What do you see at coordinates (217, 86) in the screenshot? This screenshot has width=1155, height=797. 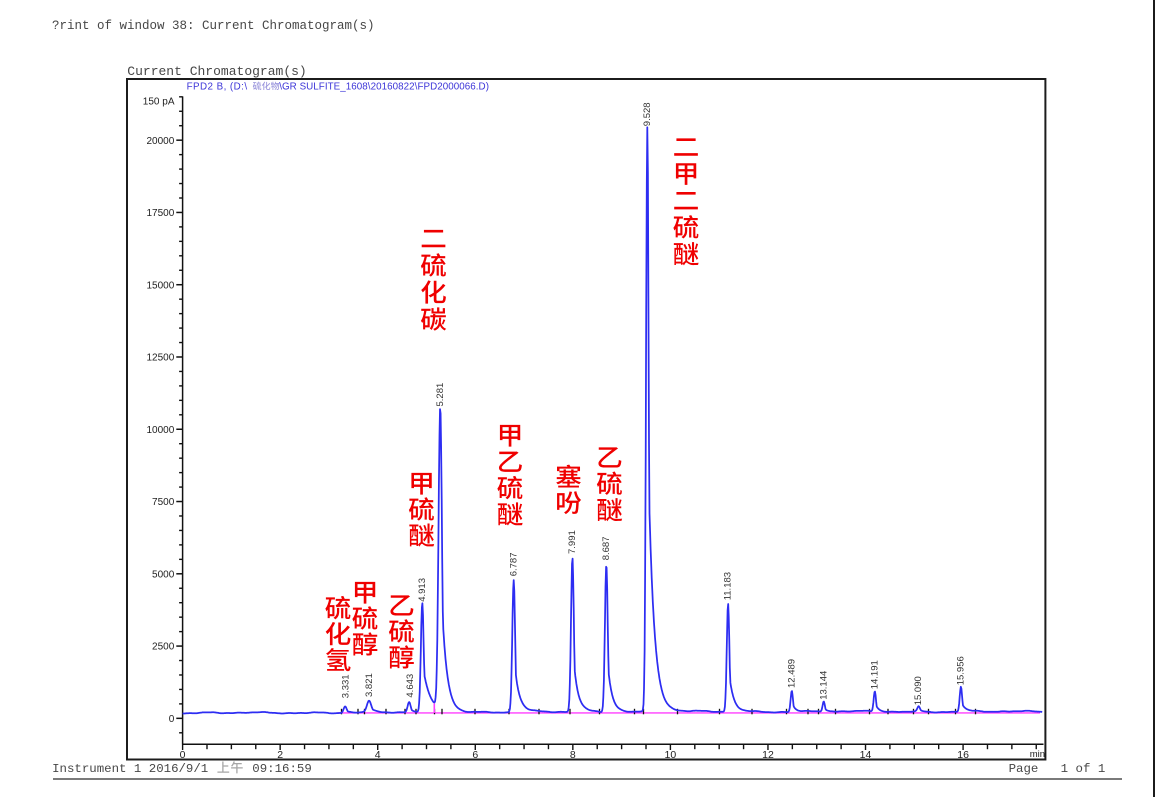 I see `svg-text: FPD2 B, (D:\` at bounding box center [217, 86].